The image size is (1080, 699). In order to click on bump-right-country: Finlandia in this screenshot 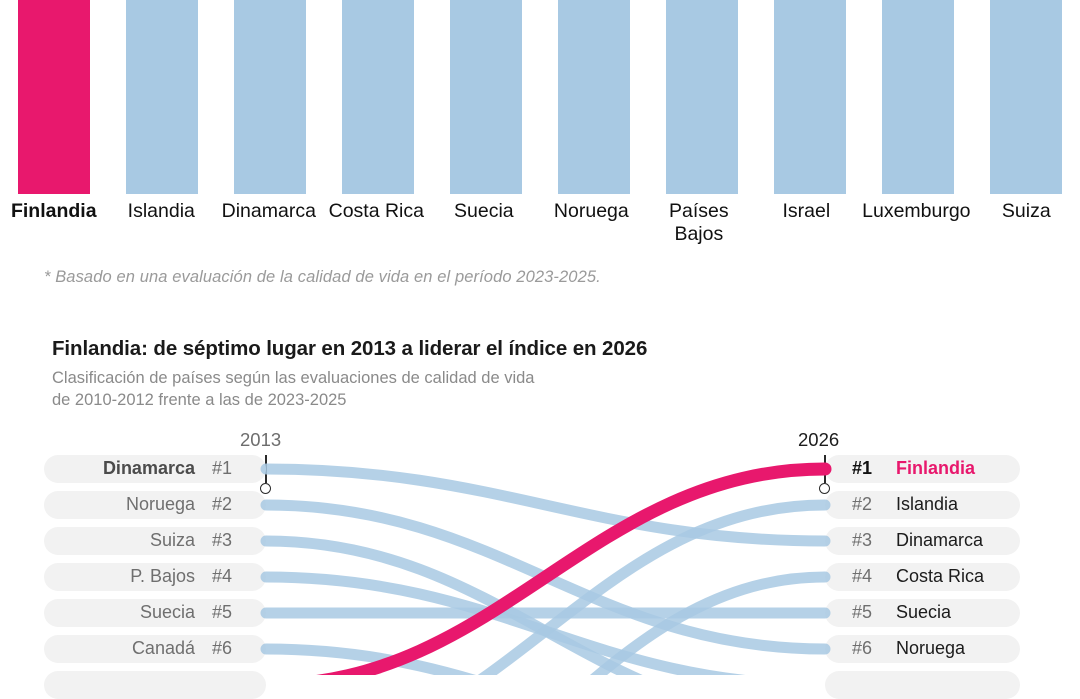, I will do `click(936, 468)`.